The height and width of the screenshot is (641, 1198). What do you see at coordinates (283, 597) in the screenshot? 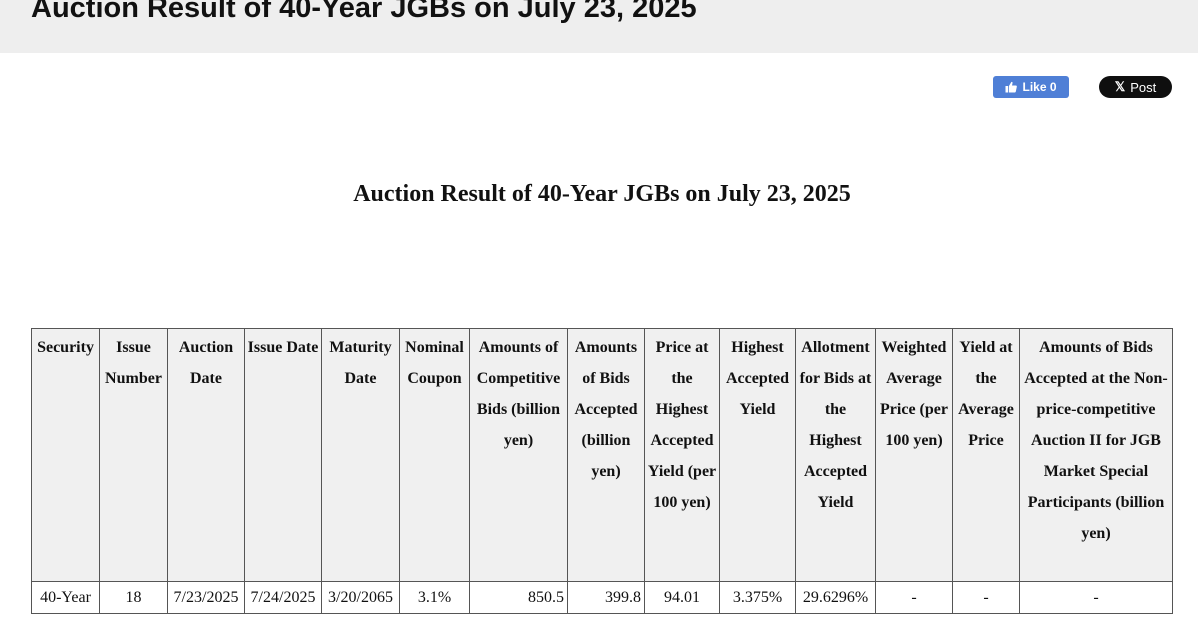
I see `issue-date-cell: 7/24/2025` at bounding box center [283, 597].